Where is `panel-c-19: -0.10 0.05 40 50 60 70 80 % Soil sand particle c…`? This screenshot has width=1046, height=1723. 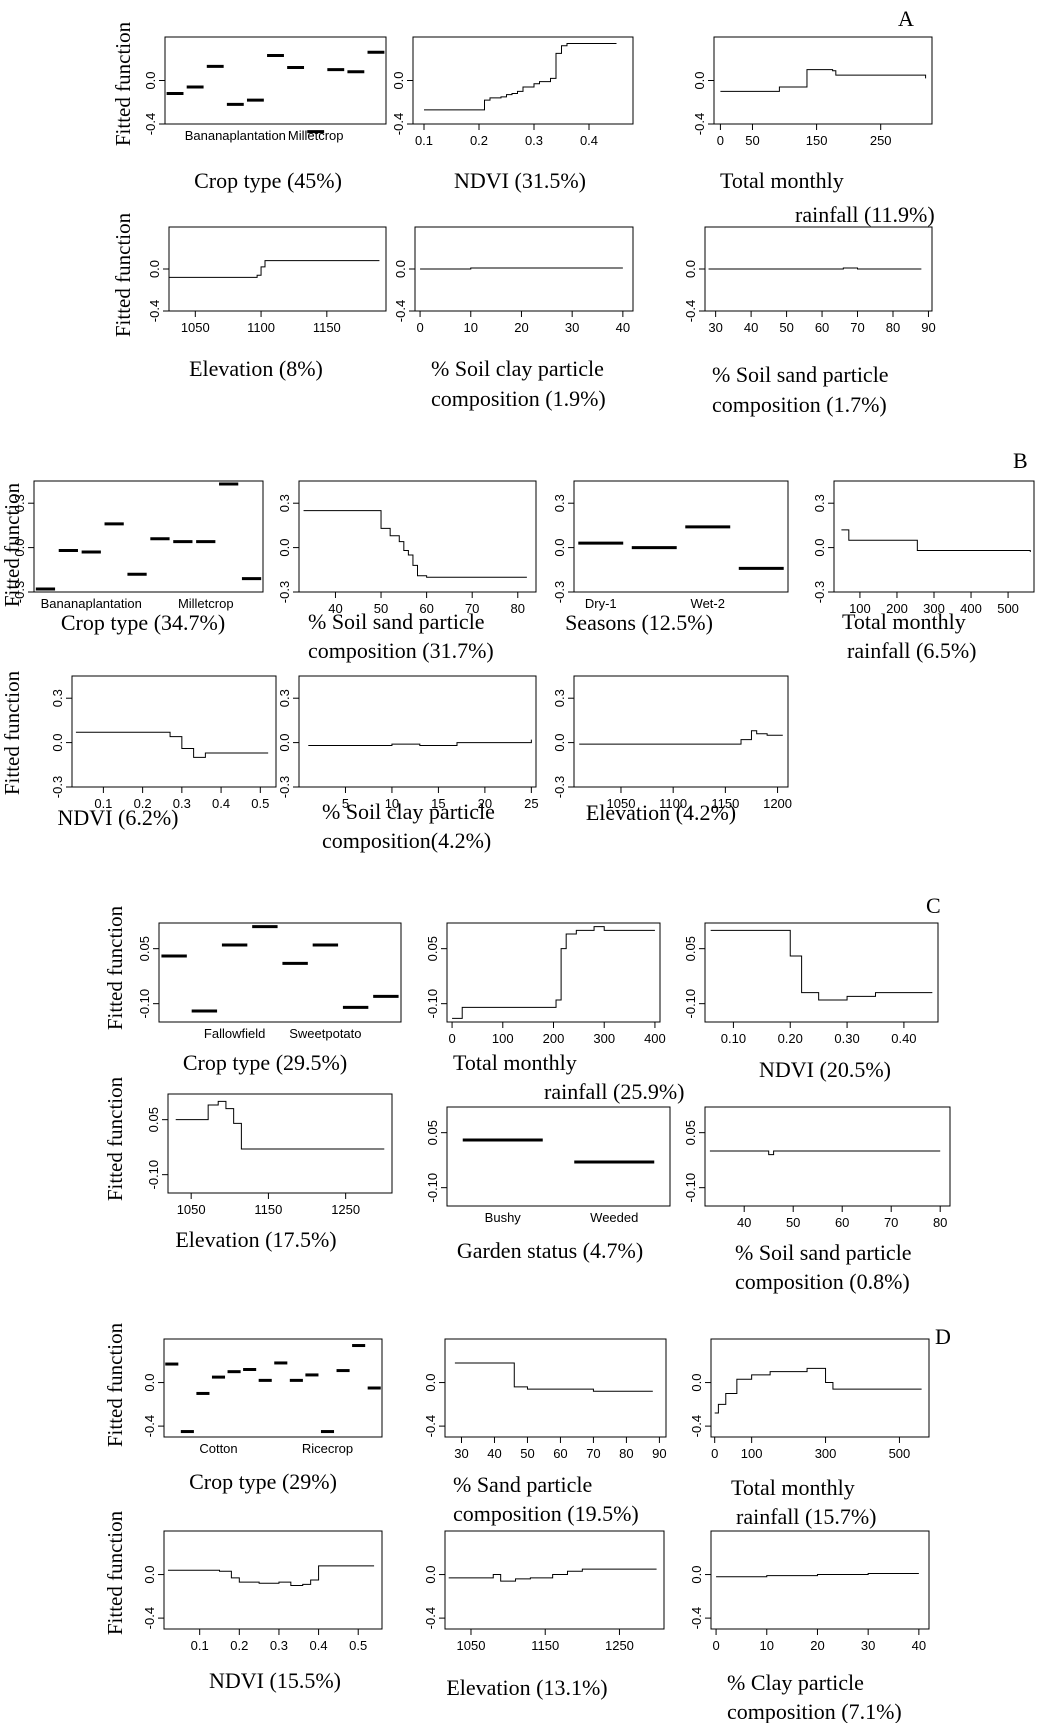 panel-c-19: -0.10 0.05 40 50 60 70 80 % Soil sand particle c… is located at coordinates (817, 1200).